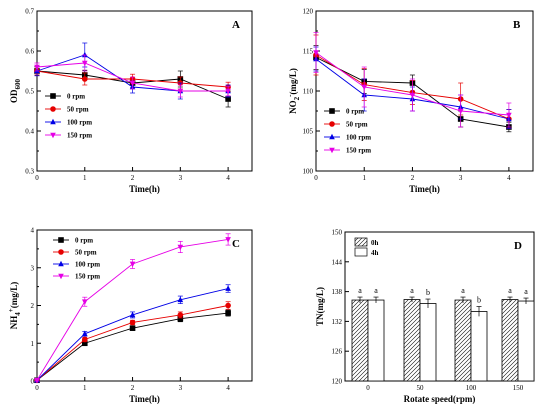  Describe the element at coordinates (518, 246) in the screenshot. I see `panel-letter: D` at that location.